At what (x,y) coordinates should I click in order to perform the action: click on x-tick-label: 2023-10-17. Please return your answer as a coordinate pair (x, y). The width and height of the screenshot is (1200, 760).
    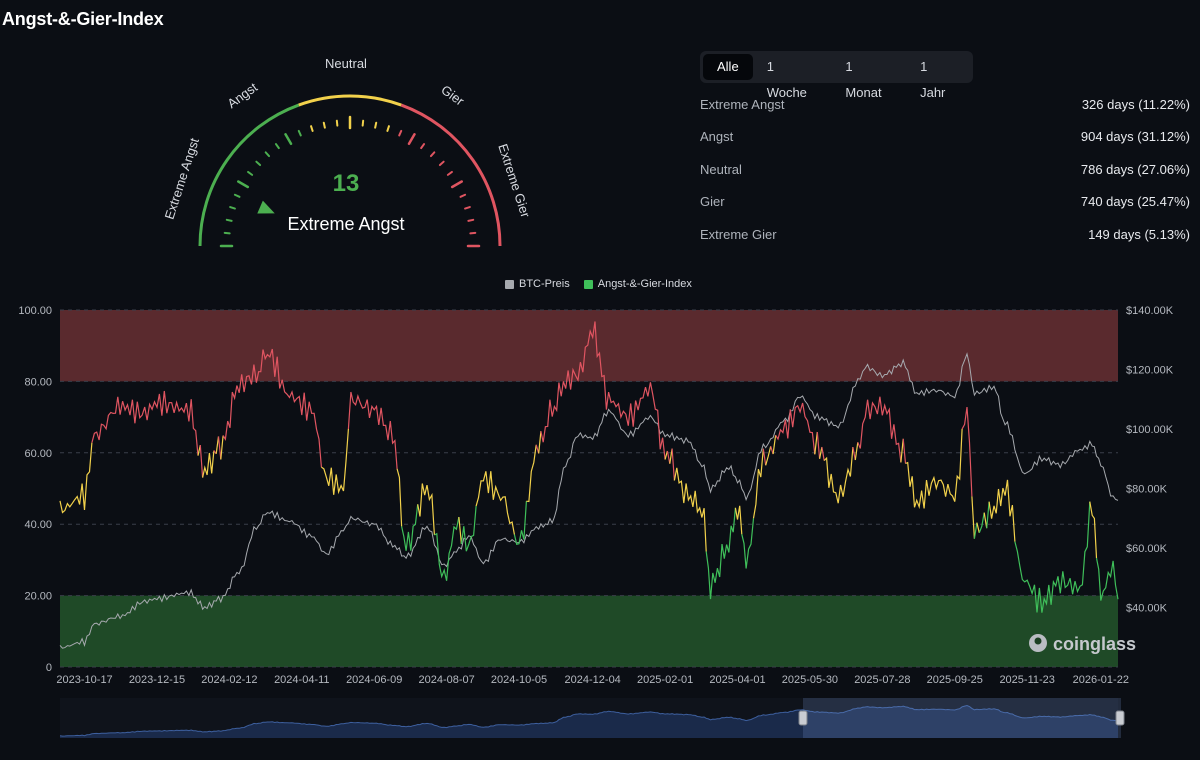
    Looking at the image, I should click on (84, 680).